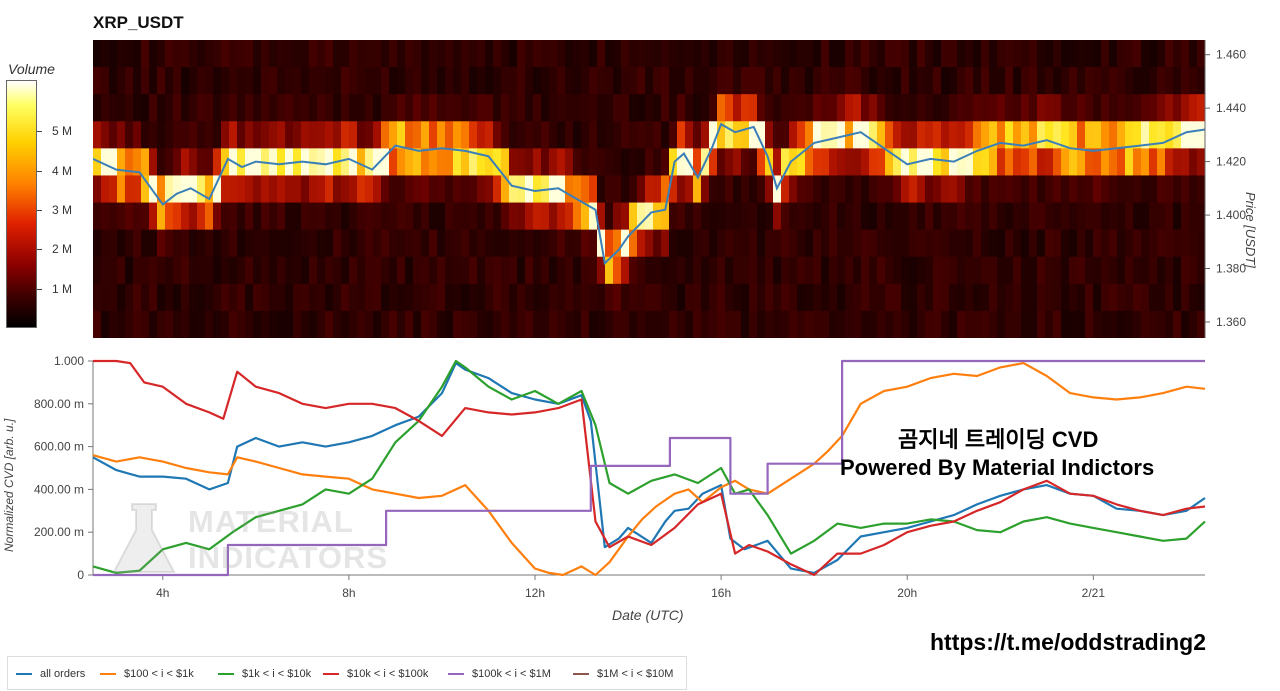 The height and width of the screenshot is (691, 1280). Describe the element at coordinates (331, 674) in the screenshot. I see `legend-swatch` at that location.